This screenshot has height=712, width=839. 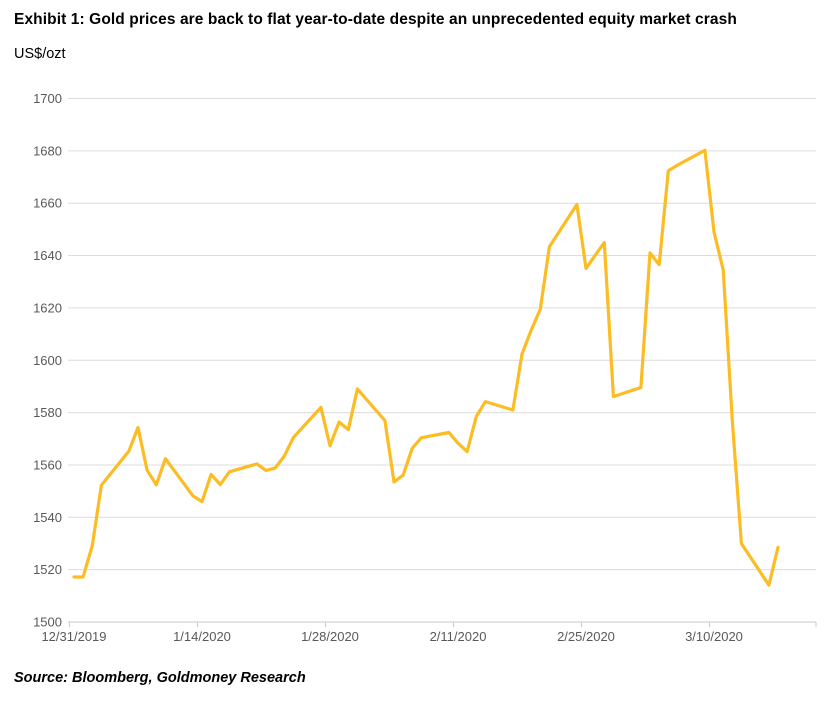 I want to click on y-tick-label: 1540, so click(x=47, y=517).